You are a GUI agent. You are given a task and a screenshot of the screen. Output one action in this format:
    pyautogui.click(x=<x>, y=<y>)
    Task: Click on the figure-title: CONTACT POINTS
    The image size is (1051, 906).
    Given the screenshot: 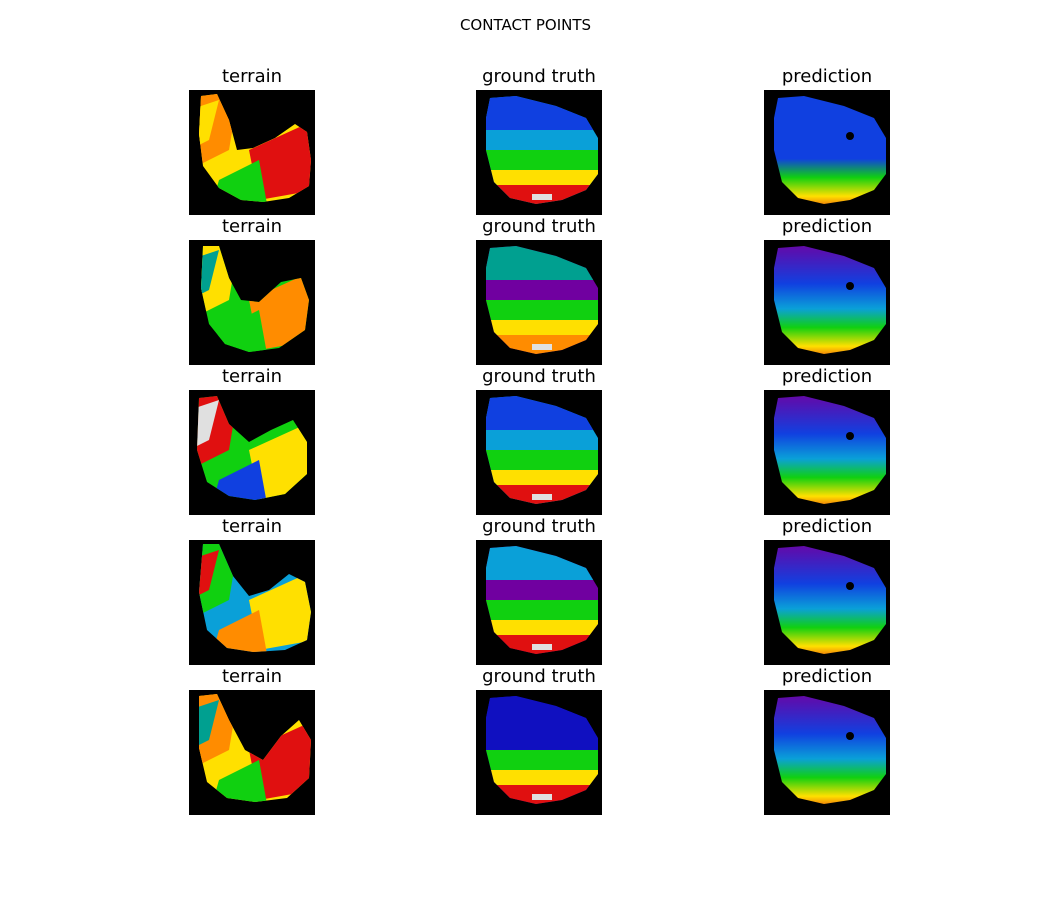 What is the action you would take?
    pyautogui.click(x=525, y=25)
    